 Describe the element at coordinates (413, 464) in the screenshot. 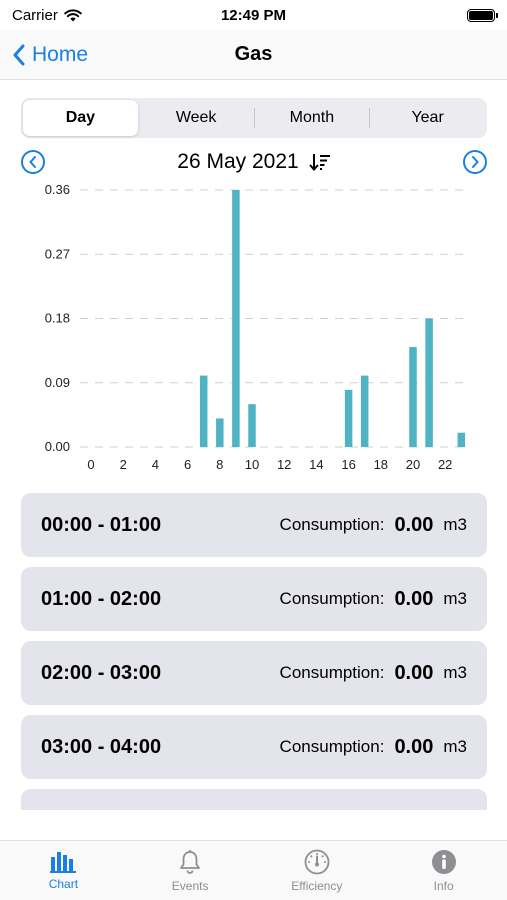

I see `x-tick-label: 20` at that location.